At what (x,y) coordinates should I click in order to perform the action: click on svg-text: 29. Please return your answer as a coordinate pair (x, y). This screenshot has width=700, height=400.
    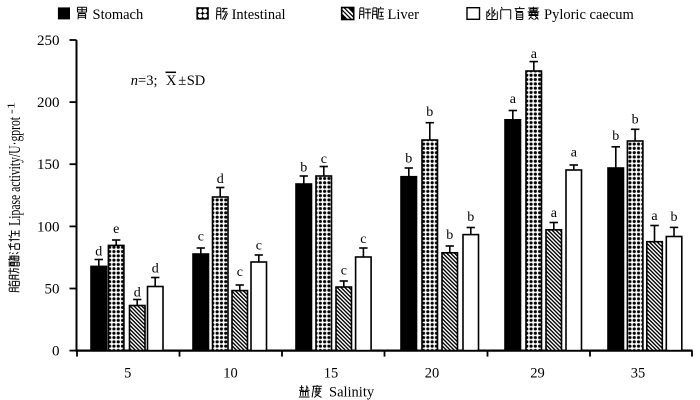
    Looking at the image, I should click on (537, 374).